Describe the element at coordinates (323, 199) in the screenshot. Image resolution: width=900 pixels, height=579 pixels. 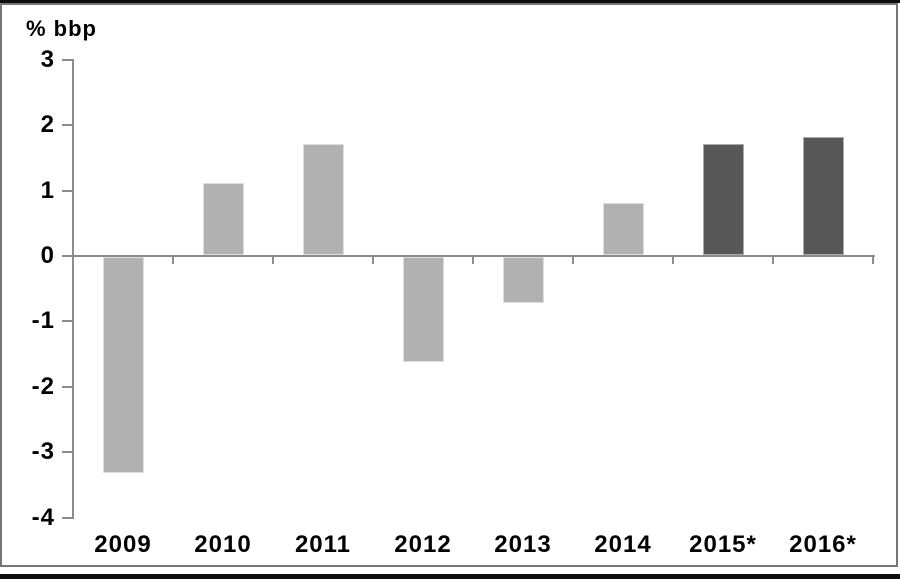
I see `bar-2011` at that location.